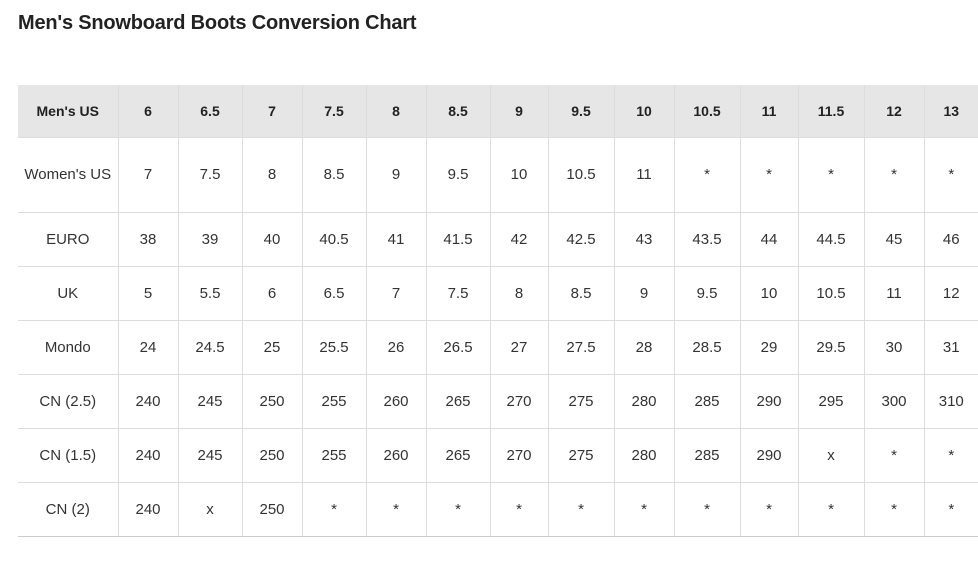 This screenshot has width=978, height=567. I want to click on table-cell: 45, so click(894, 239).